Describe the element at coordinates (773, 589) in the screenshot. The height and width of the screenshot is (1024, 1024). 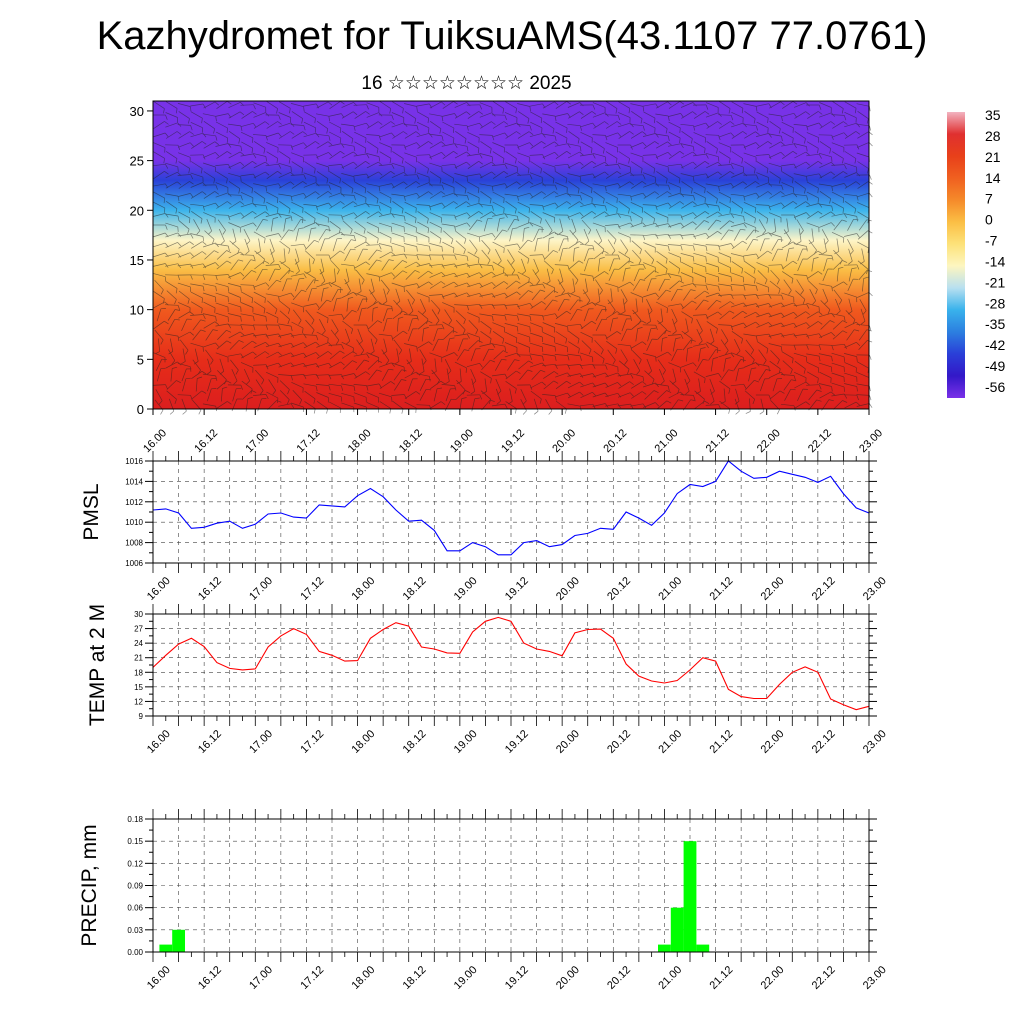
I see `pmsl-xtick-label: 22.00` at that location.